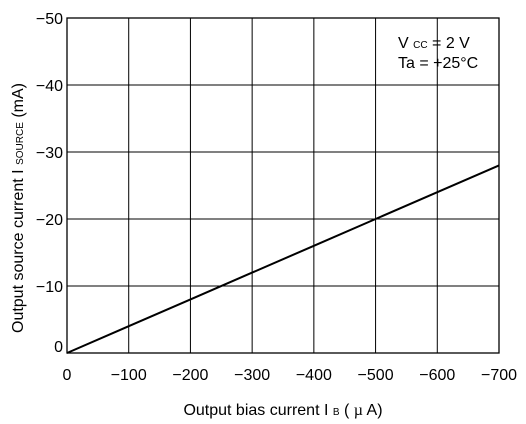 This screenshot has height=424, width=526. I want to click on annotation-vcc: V CC = 2 V, so click(434, 43).